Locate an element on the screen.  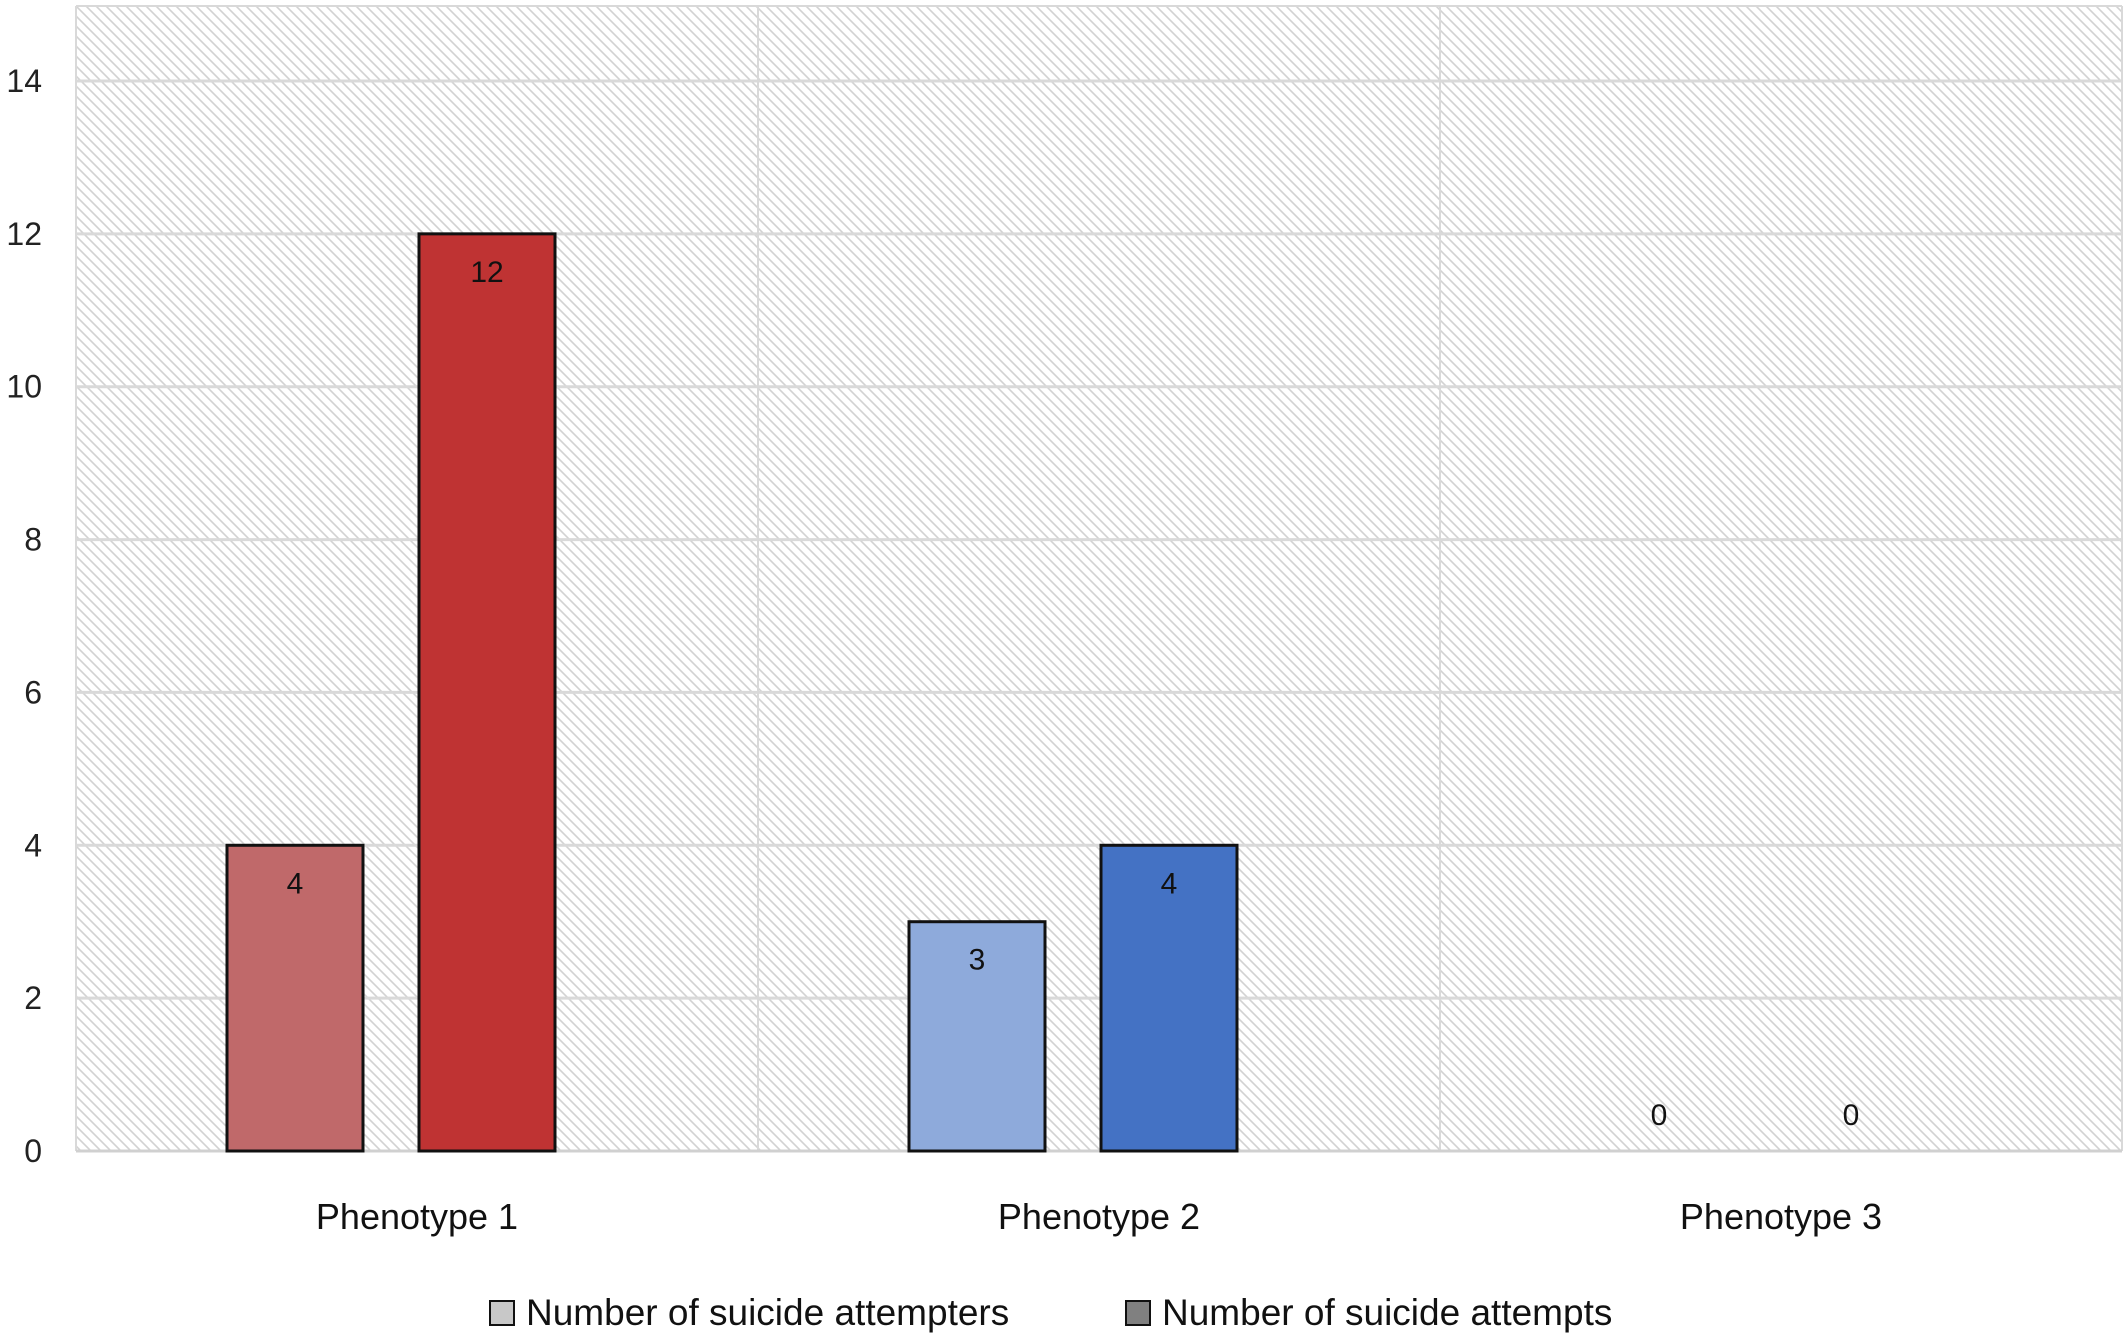
y-tick-label: 6 is located at coordinates (33, 692).